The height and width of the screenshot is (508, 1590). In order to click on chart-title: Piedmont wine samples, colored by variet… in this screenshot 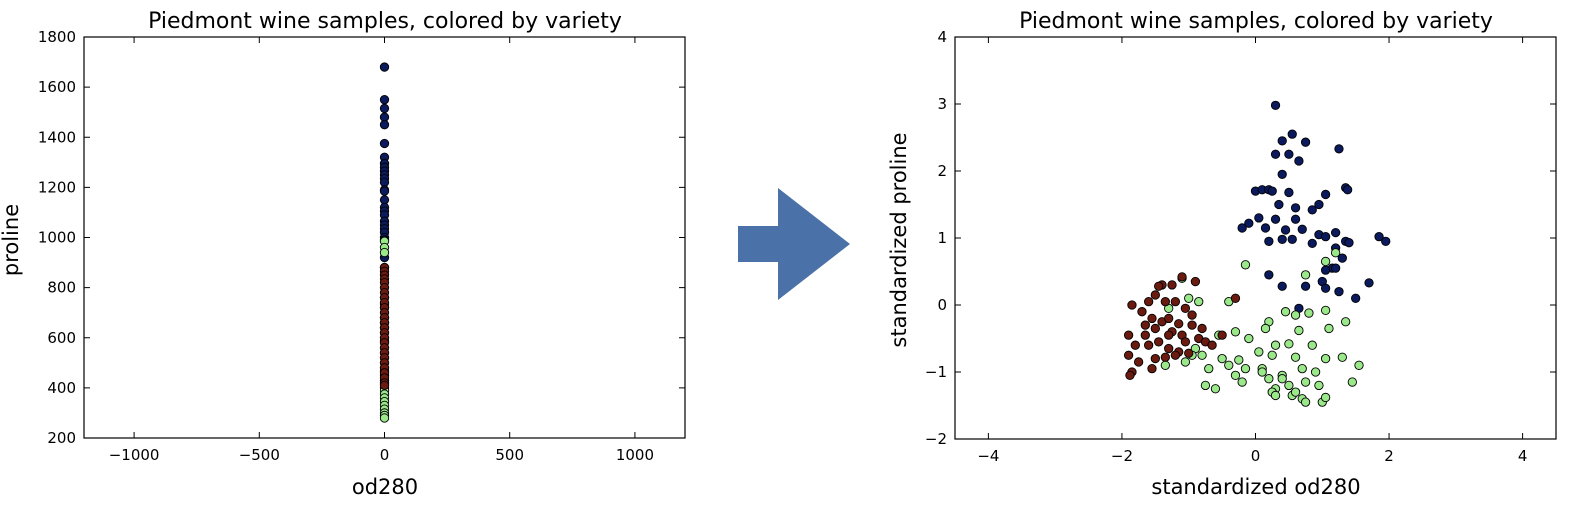, I will do `click(1256, 21)`.